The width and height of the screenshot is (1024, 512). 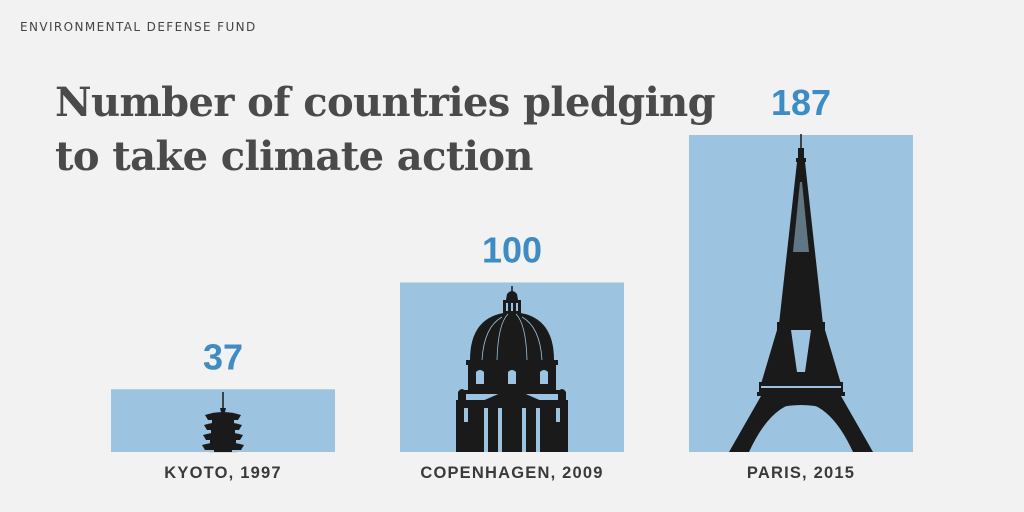 What do you see at coordinates (801, 473) in the screenshot?
I see `category-label: PARIS, 2015` at bounding box center [801, 473].